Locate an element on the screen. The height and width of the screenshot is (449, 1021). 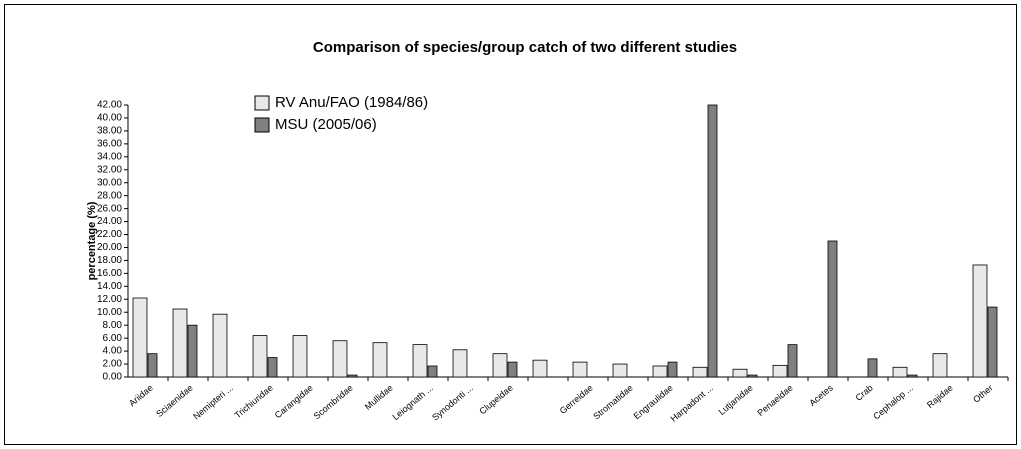
x-tick-label: Rajidae is located at coordinates (940, 396).